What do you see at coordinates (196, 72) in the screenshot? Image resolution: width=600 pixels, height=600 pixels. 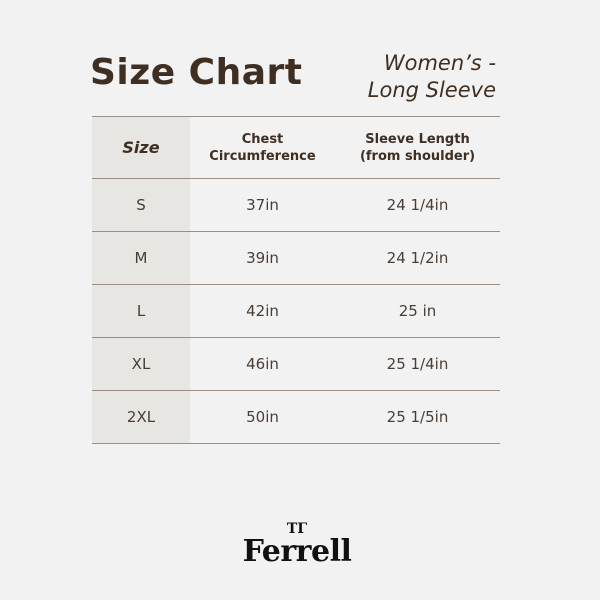 I see `page-title: Size Chart` at bounding box center [196, 72].